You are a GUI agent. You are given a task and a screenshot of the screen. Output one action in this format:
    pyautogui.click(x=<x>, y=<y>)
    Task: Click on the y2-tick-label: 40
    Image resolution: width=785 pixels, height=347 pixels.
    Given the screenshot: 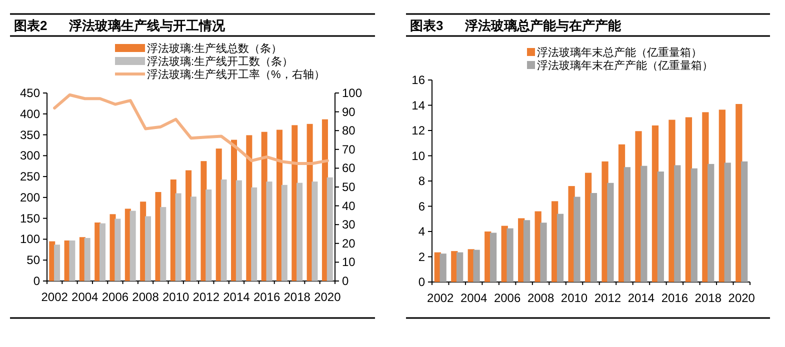 What is the action you would take?
    pyautogui.click(x=349, y=205)
    